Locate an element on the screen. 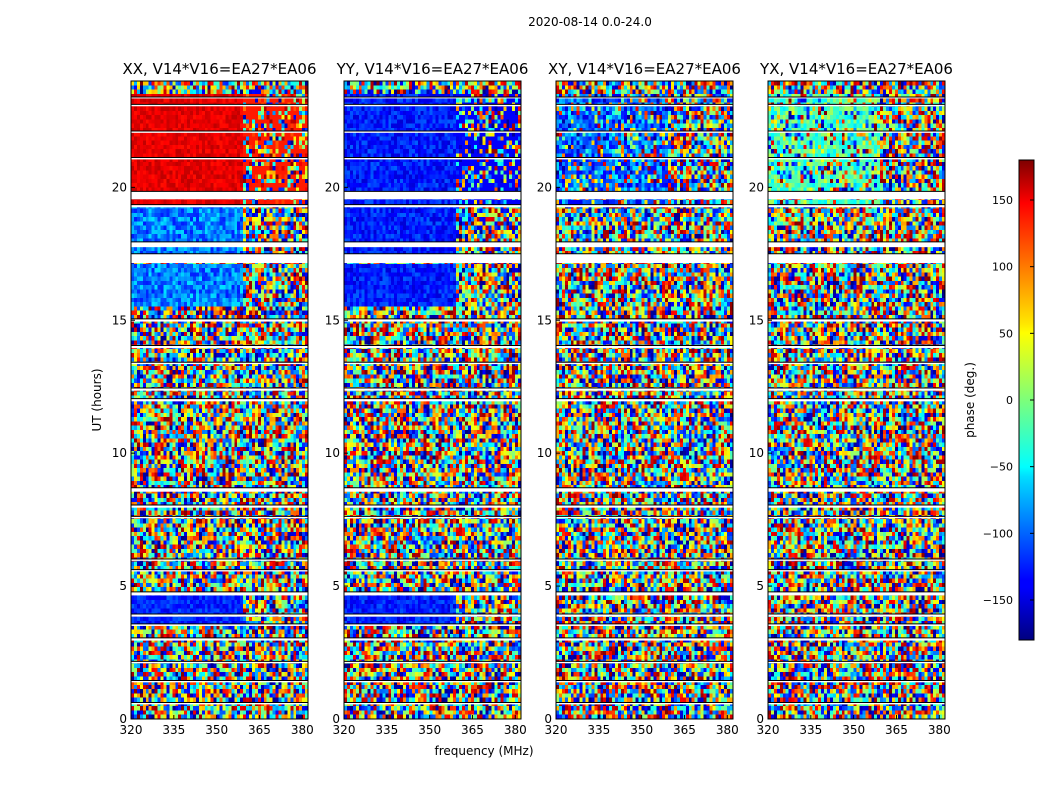  x-axis-label: frequency (MHz) is located at coordinates (483, 751).